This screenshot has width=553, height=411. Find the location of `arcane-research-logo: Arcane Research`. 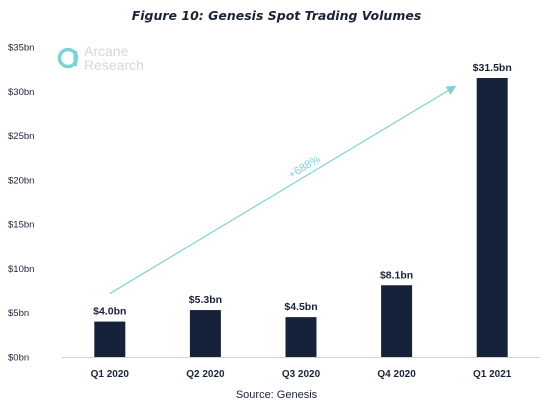

arcane-research-logo: Arcane Research is located at coordinates (107, 59).